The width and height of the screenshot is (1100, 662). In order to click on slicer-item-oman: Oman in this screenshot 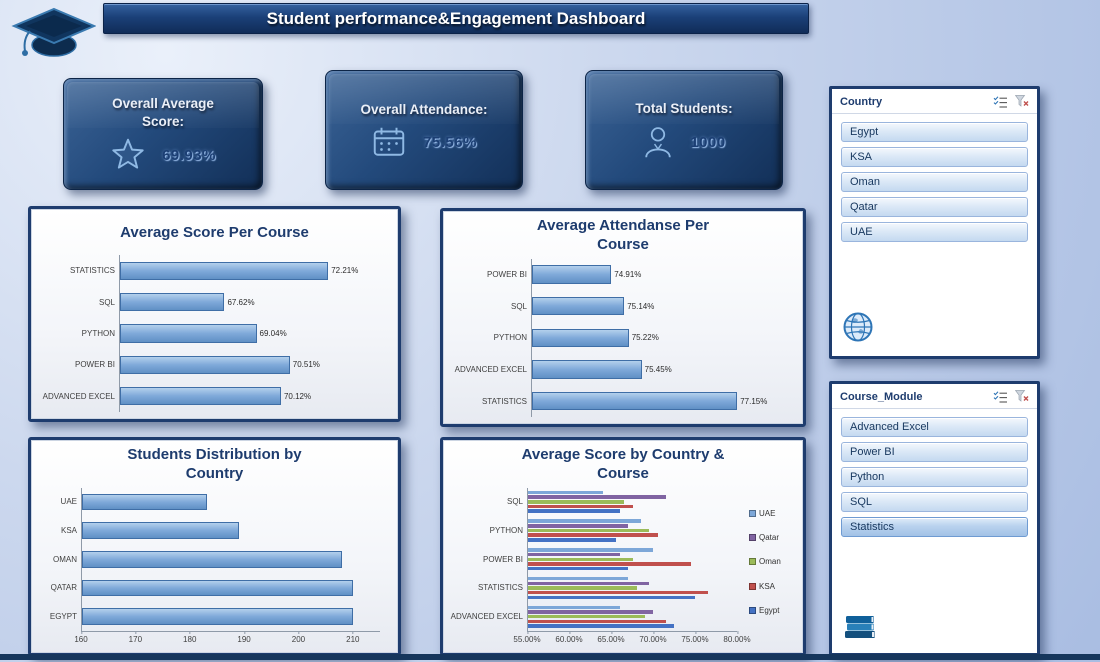, I will do `click(934, 182)`.